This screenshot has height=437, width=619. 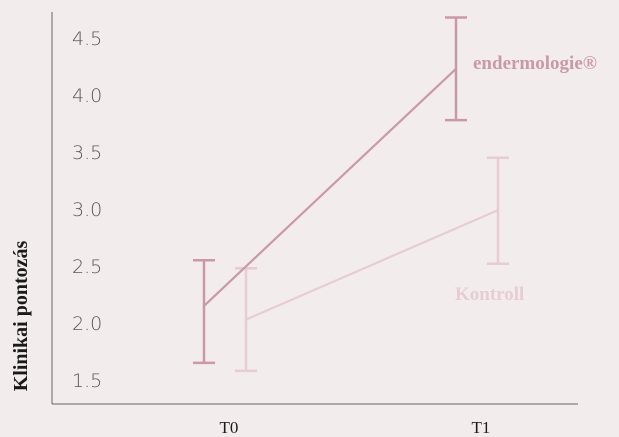 I want to click on series-label-kontroll: Kontroll, so click(x=489, y=294).